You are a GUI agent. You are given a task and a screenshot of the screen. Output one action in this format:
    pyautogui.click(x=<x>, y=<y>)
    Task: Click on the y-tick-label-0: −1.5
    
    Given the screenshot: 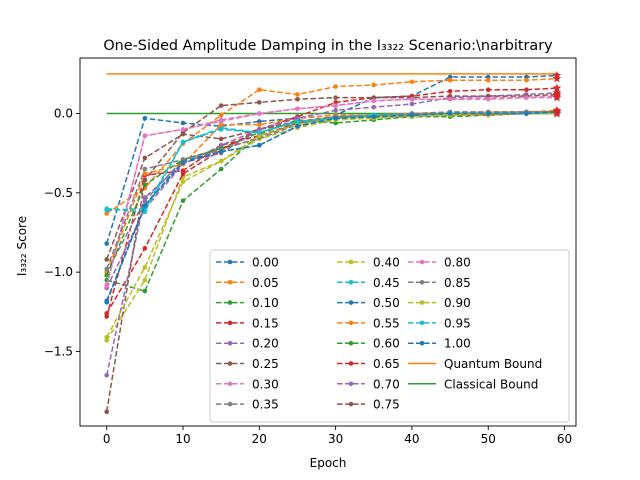 What is the action you would take?
    pyautogui.click(x=58, y=351)
    